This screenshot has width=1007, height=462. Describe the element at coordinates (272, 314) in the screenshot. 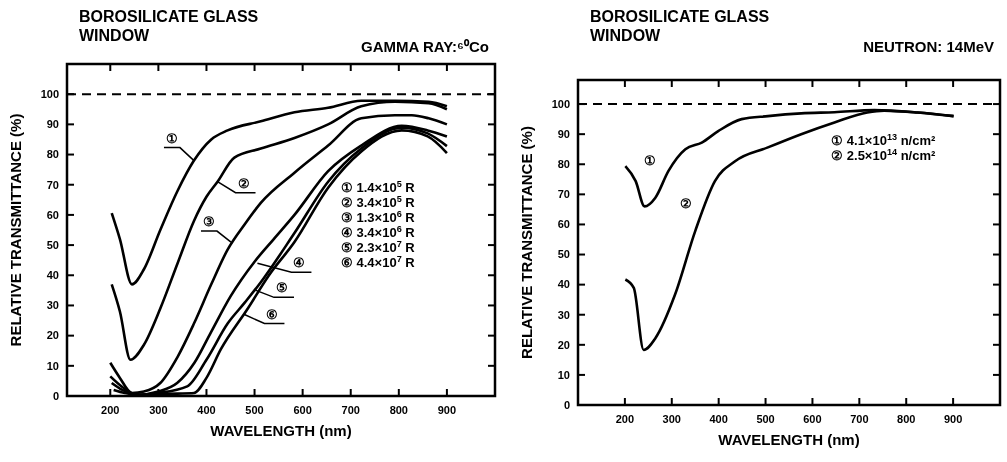

I see `annotation: ⑥` at that location.